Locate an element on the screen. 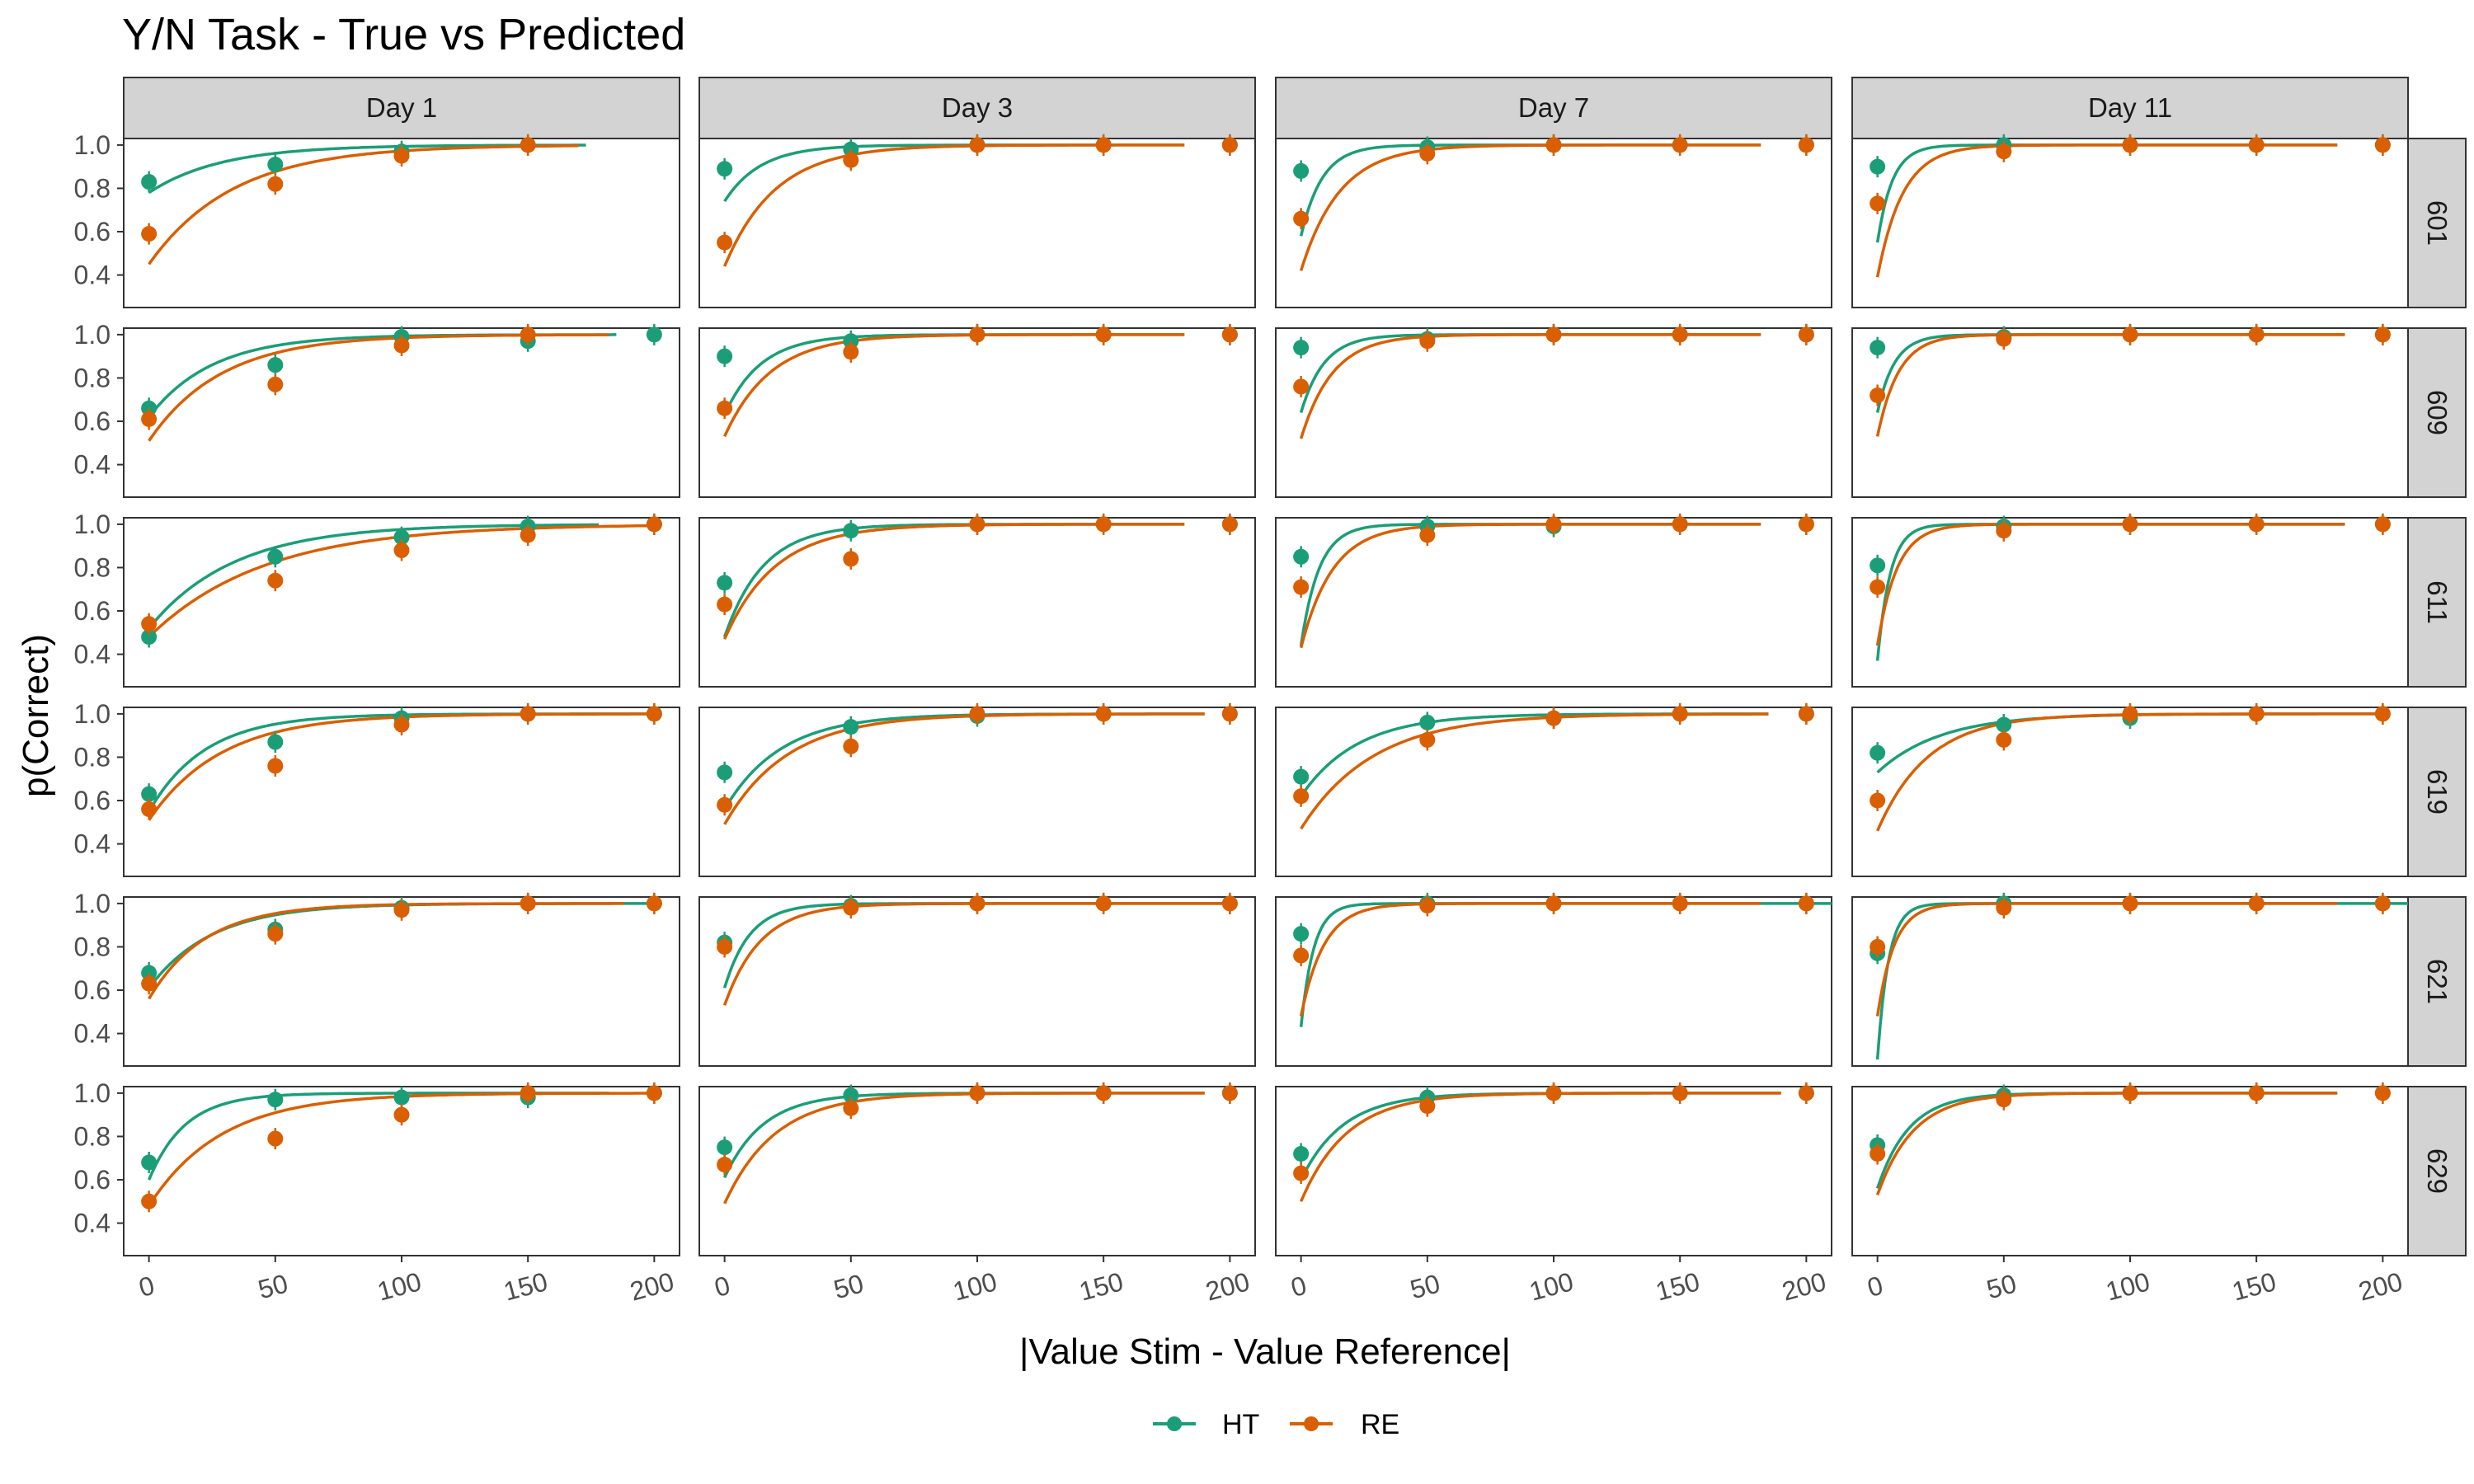  legend-ht-label: HT is located at coordinates (1240, 1424).